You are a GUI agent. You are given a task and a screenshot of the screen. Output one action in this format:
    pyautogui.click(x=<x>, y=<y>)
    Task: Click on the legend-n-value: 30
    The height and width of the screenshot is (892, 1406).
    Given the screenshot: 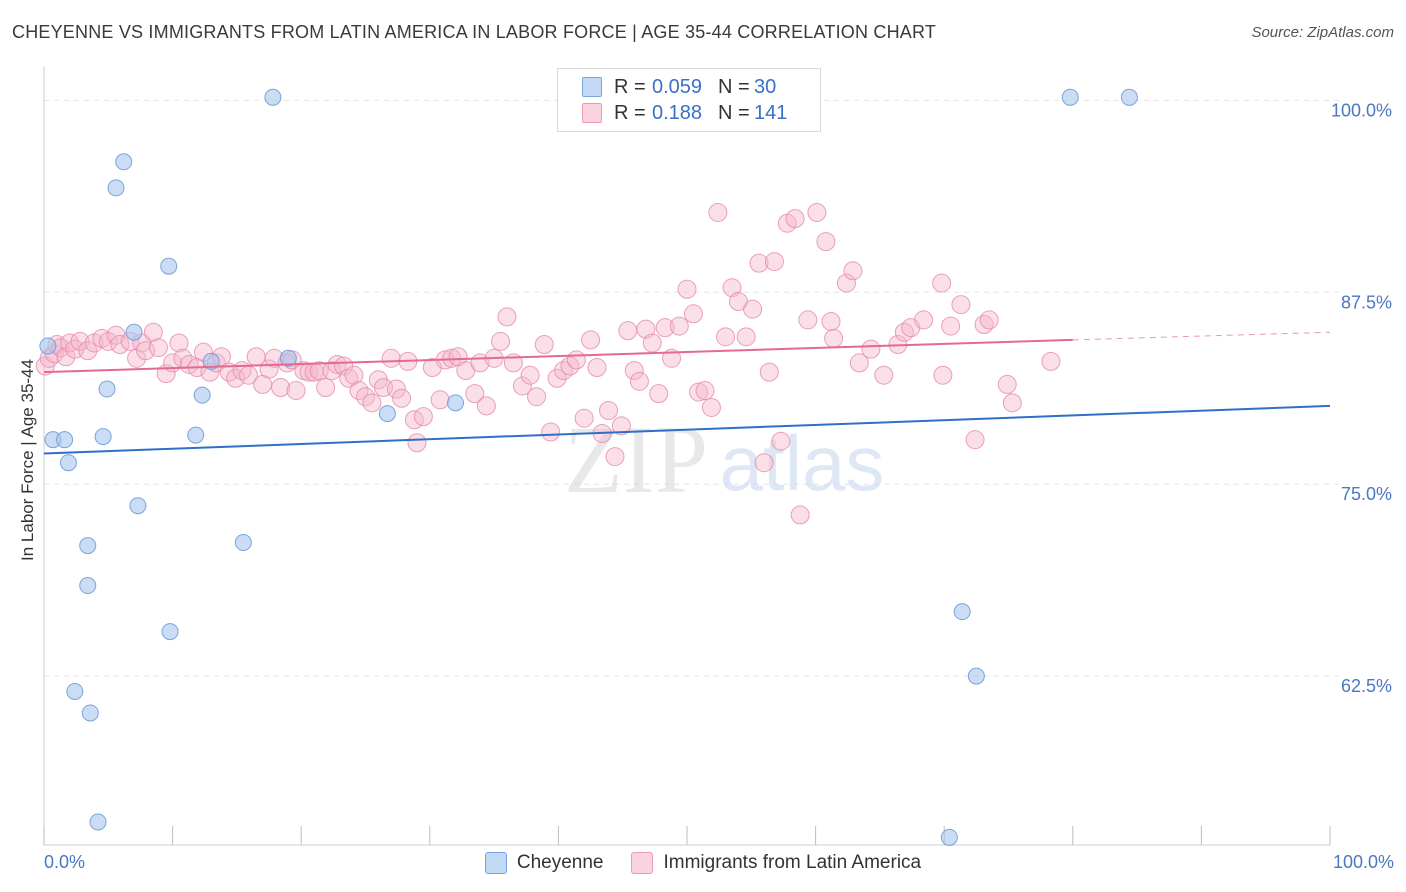 What is the action you would take?
    pyautogui.click(x=765, y=86)
    